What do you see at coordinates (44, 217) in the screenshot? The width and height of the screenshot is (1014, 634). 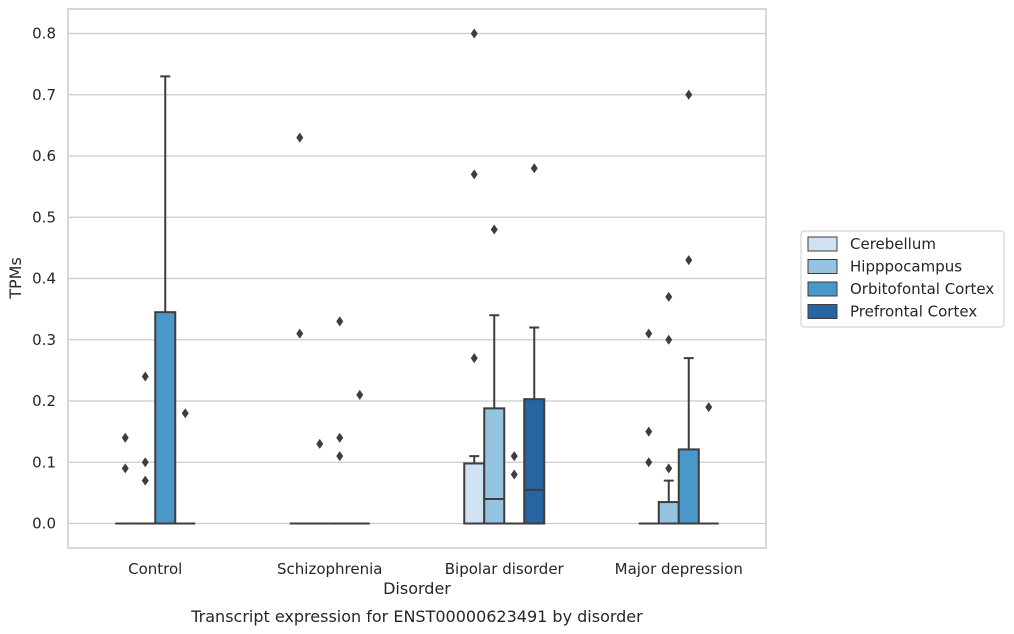 I see `y-tick-label: 0.5` at bounding box center [44, 217].